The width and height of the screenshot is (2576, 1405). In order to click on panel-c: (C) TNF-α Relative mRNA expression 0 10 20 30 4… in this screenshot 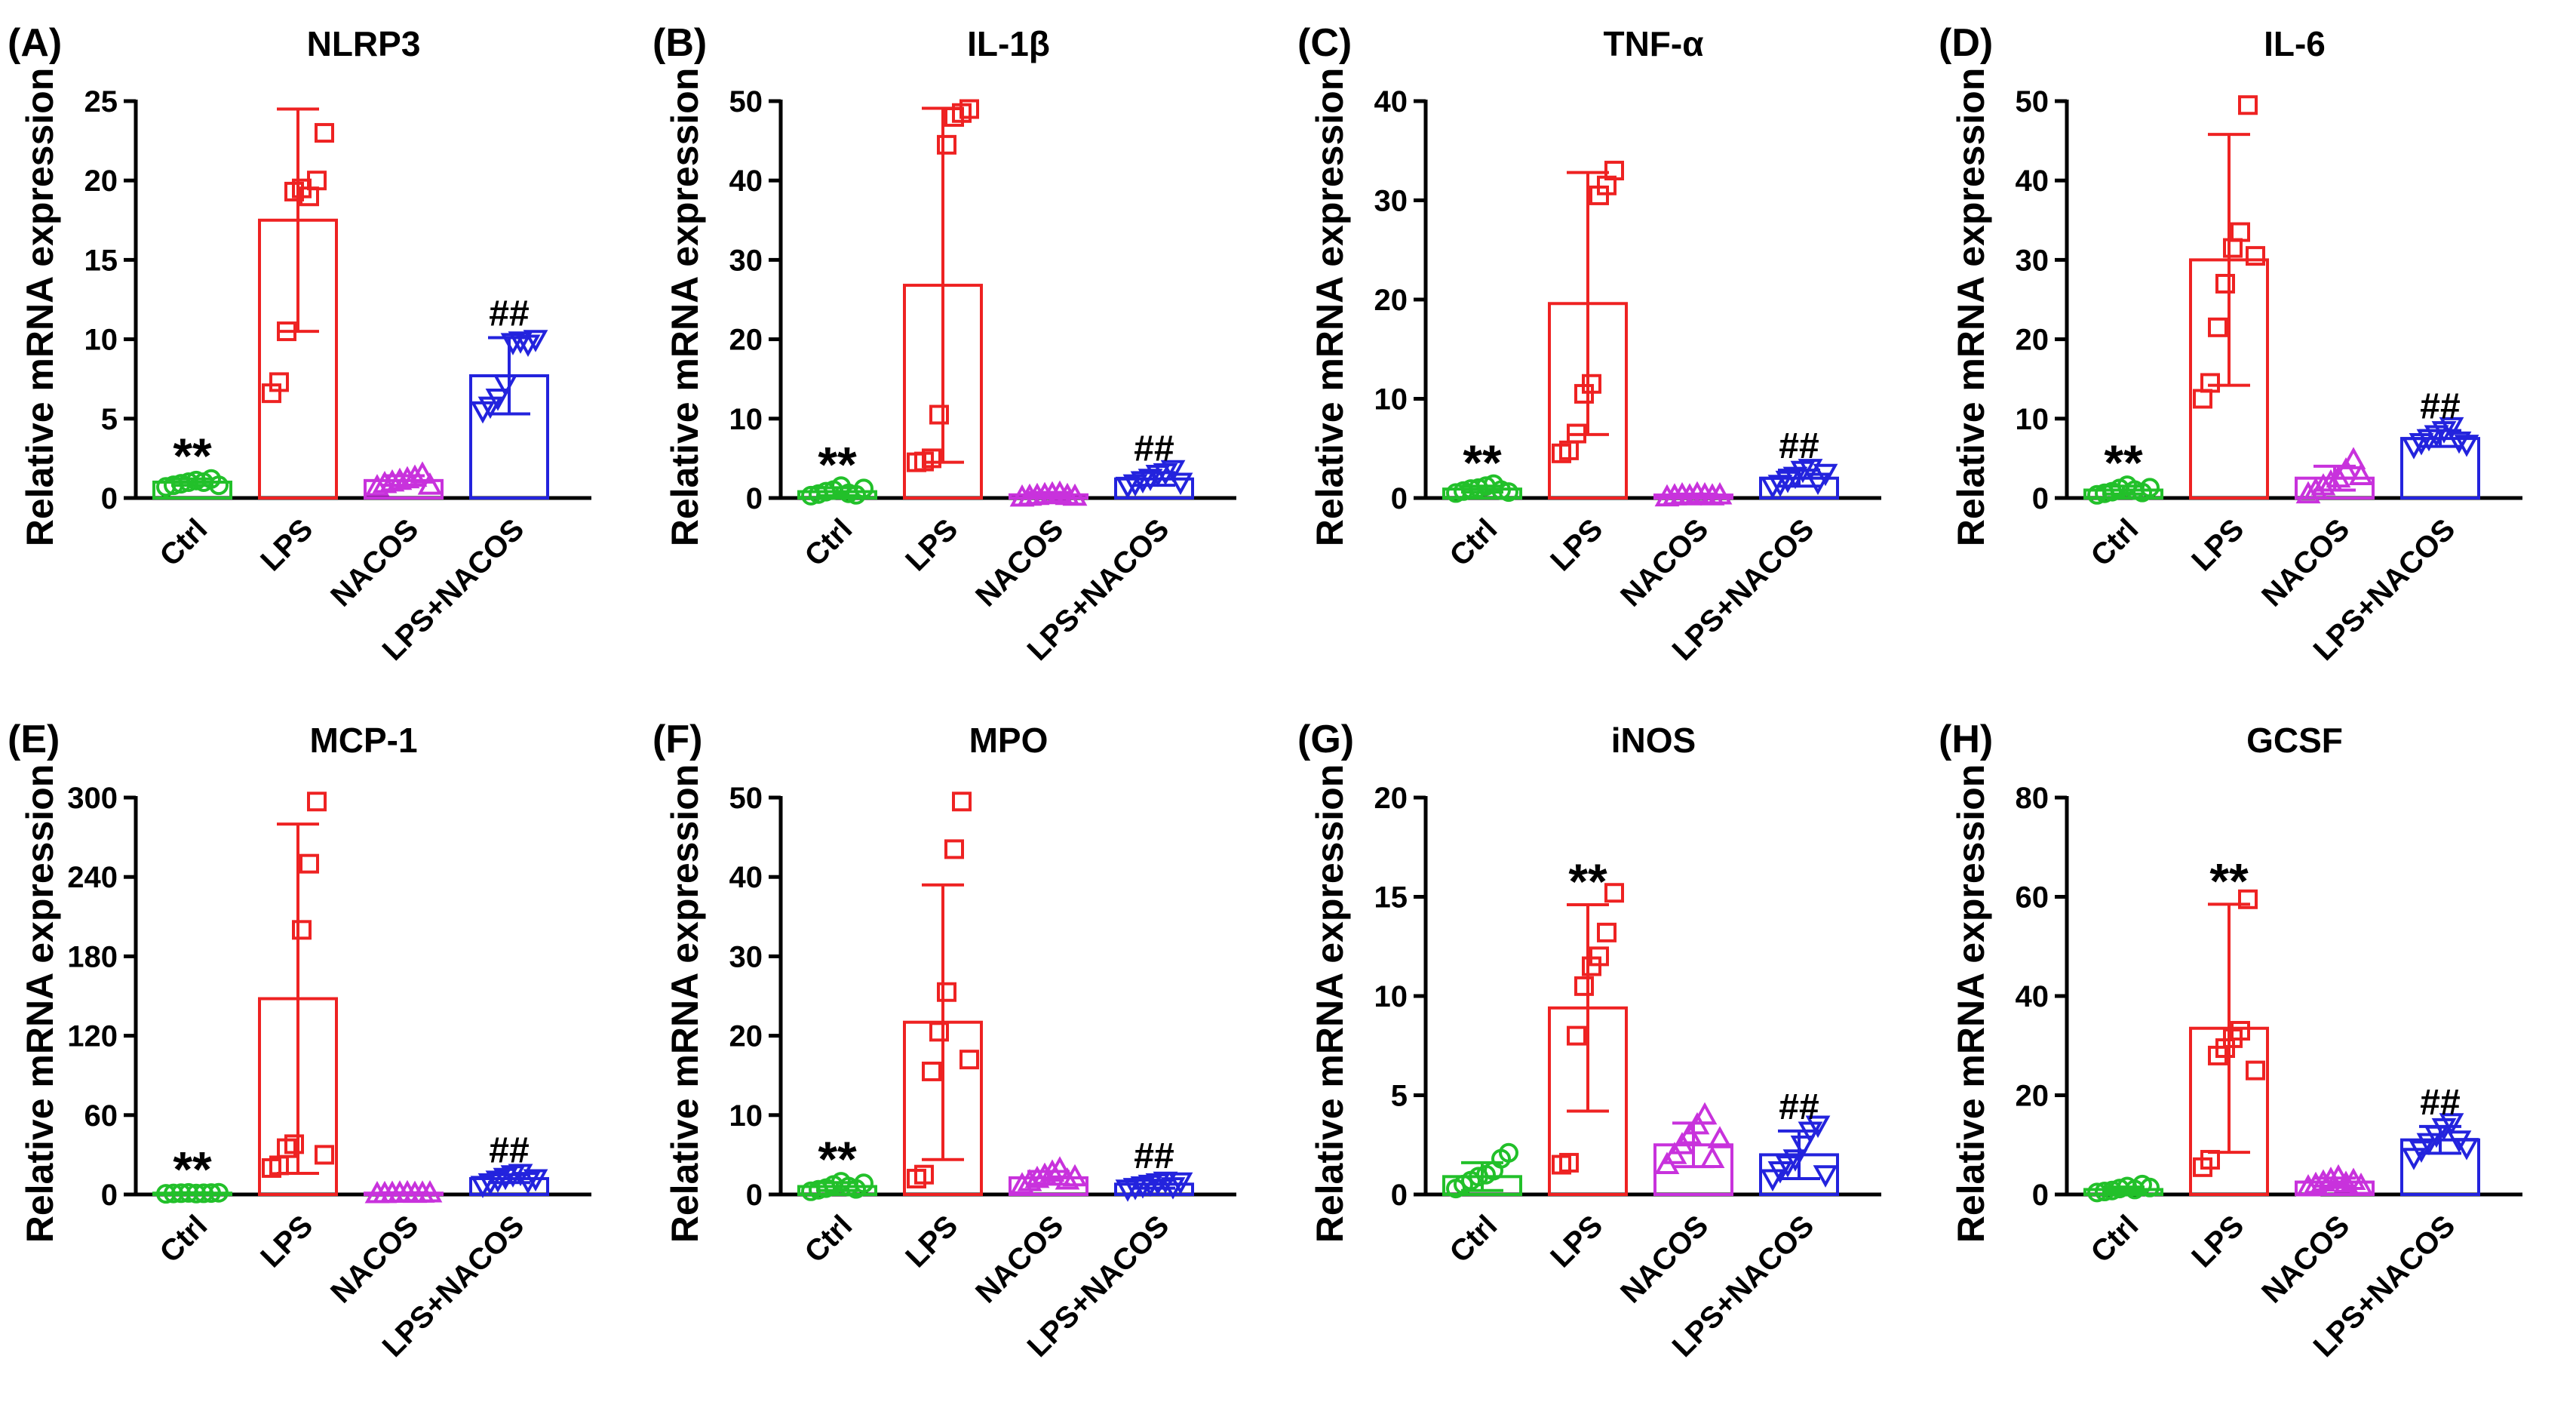, I will do `click(1589, 344)`.